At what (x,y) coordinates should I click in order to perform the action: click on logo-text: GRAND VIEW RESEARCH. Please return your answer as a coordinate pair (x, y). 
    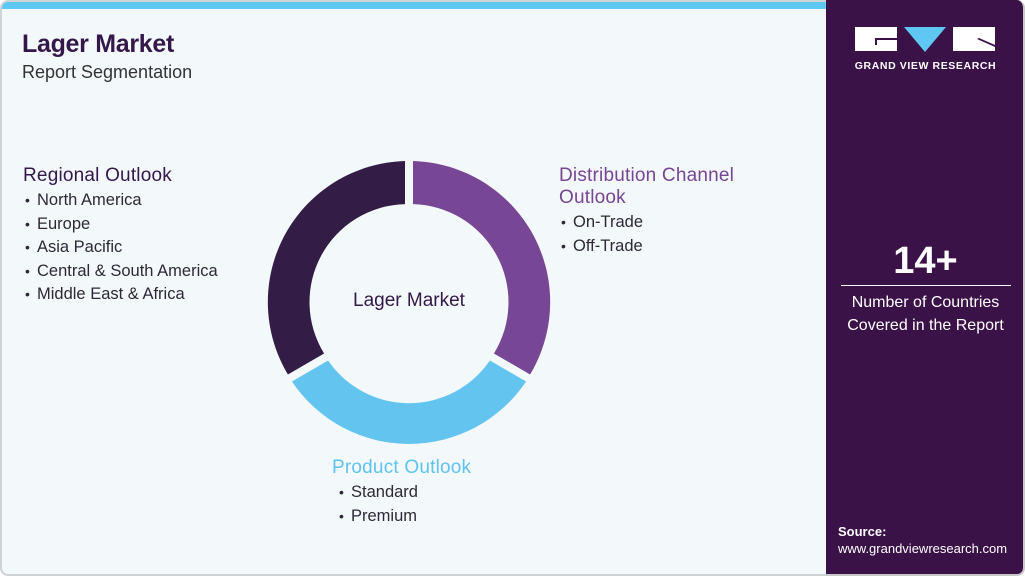
    Looking at the image, I should click on (925, 66).